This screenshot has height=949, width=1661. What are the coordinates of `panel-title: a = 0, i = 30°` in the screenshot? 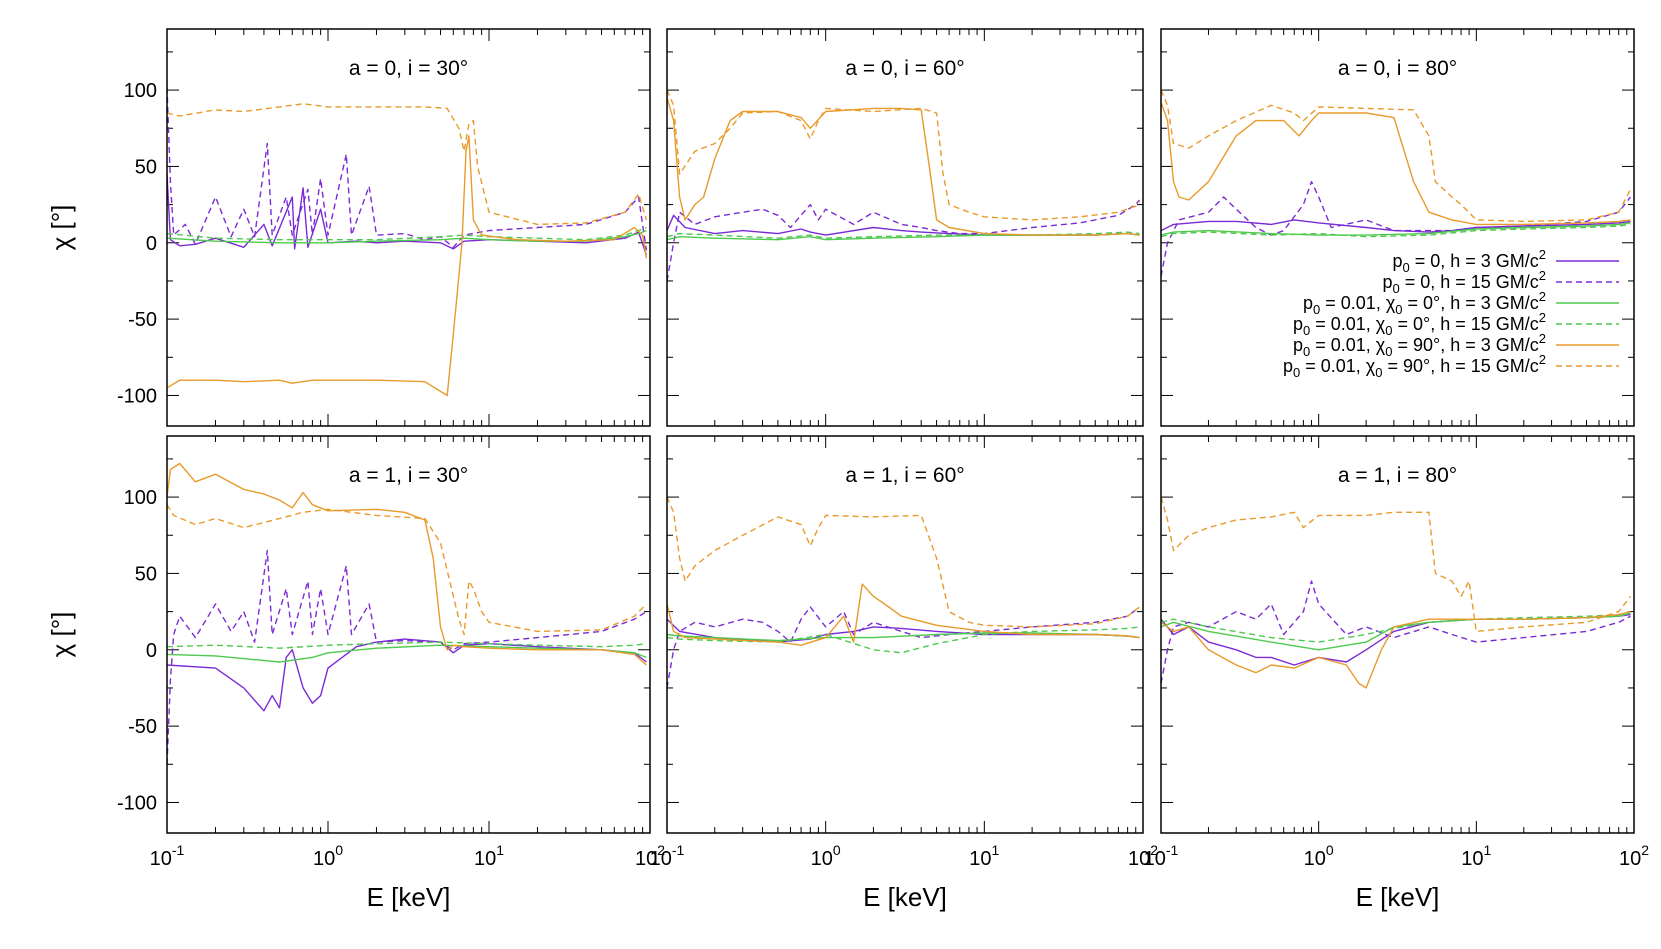 It's located at (408, 68).